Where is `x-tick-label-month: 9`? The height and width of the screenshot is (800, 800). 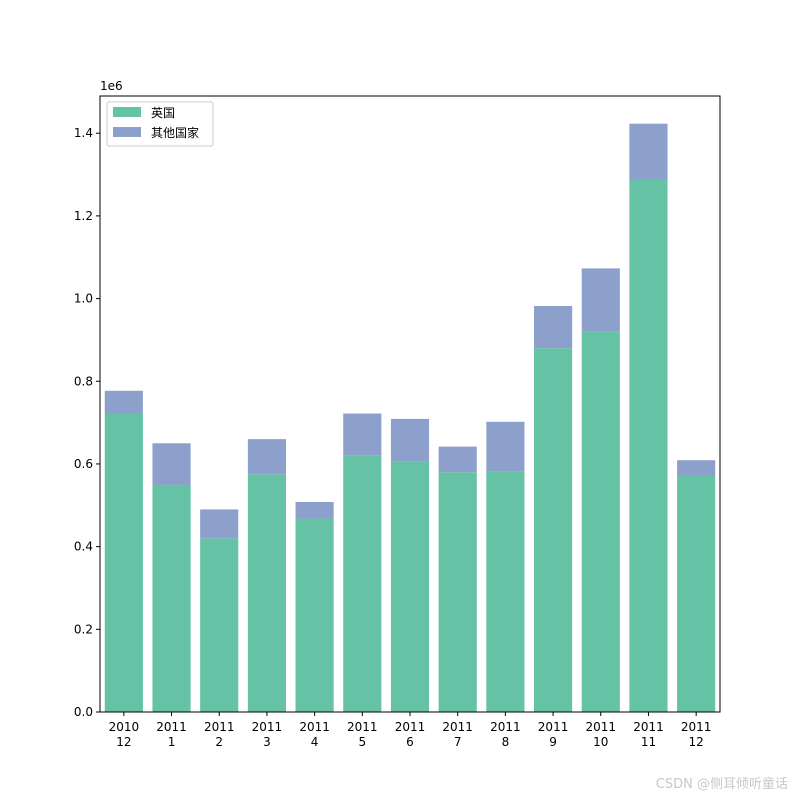
x-tick-label-month: 9 is located at coordinates (553, 742).